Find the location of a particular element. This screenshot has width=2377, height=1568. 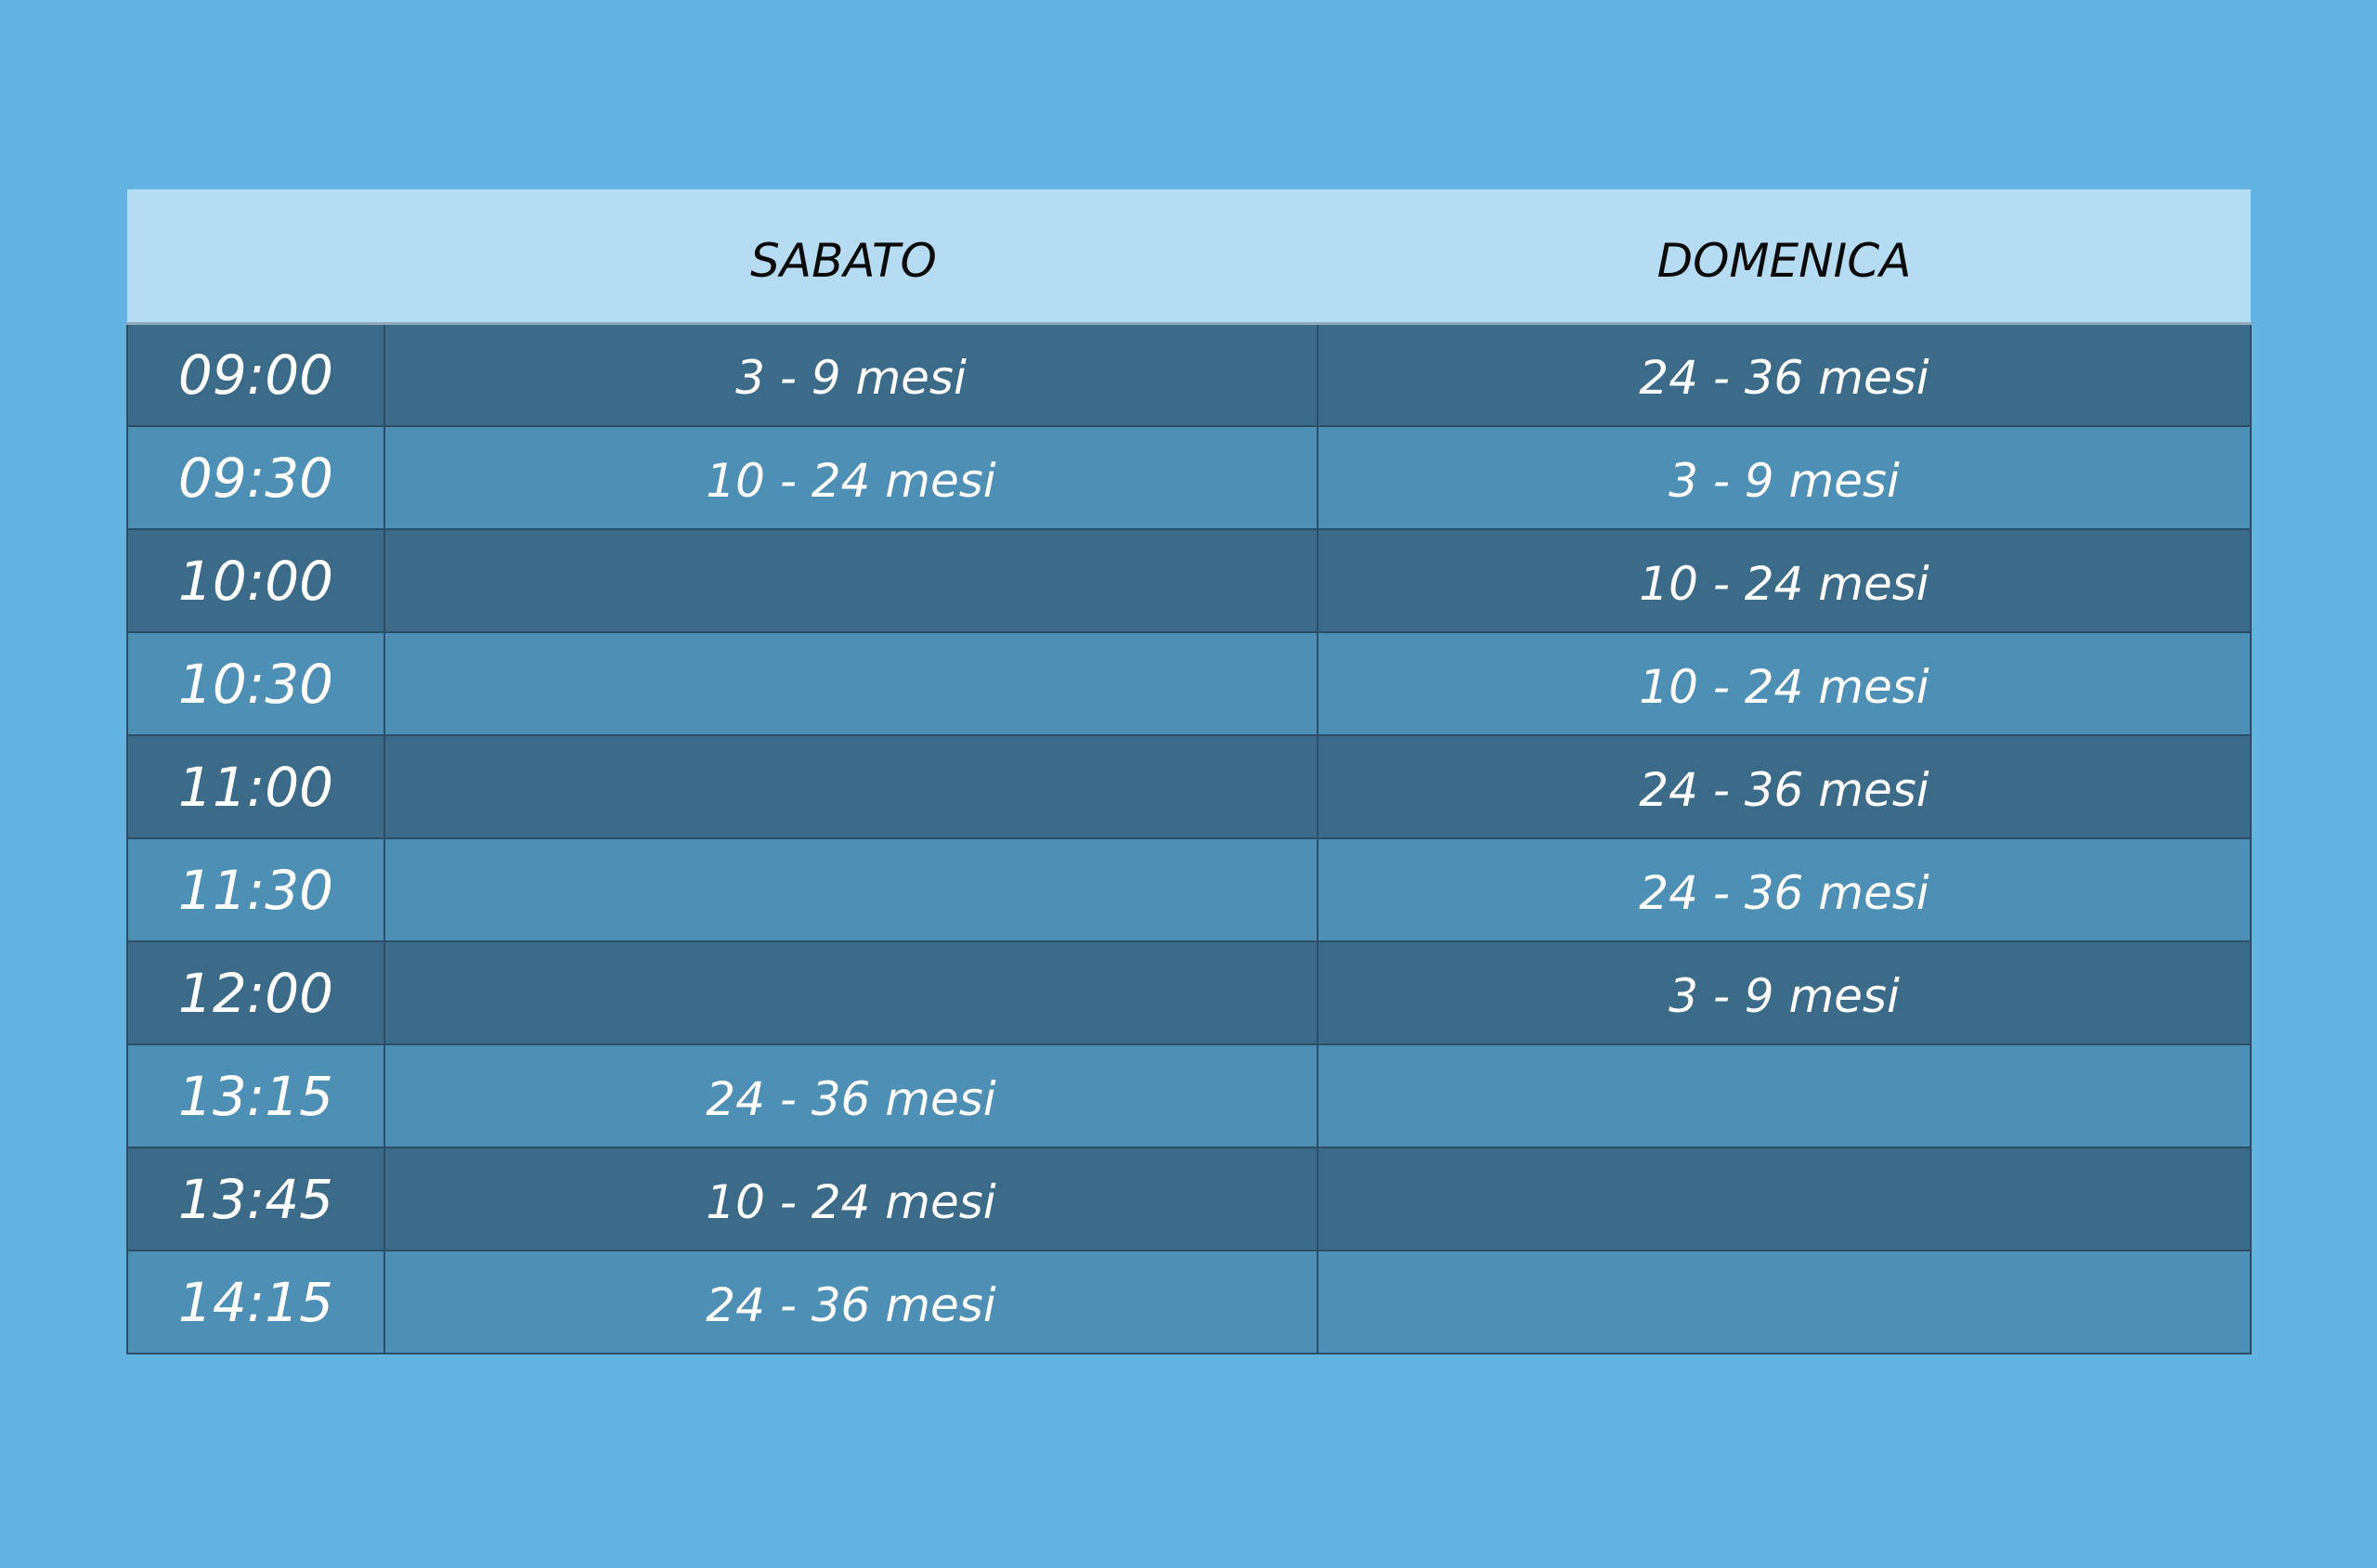

table-row: 12:00 3 - 9 mesi is located at coordinates (1189, 992).